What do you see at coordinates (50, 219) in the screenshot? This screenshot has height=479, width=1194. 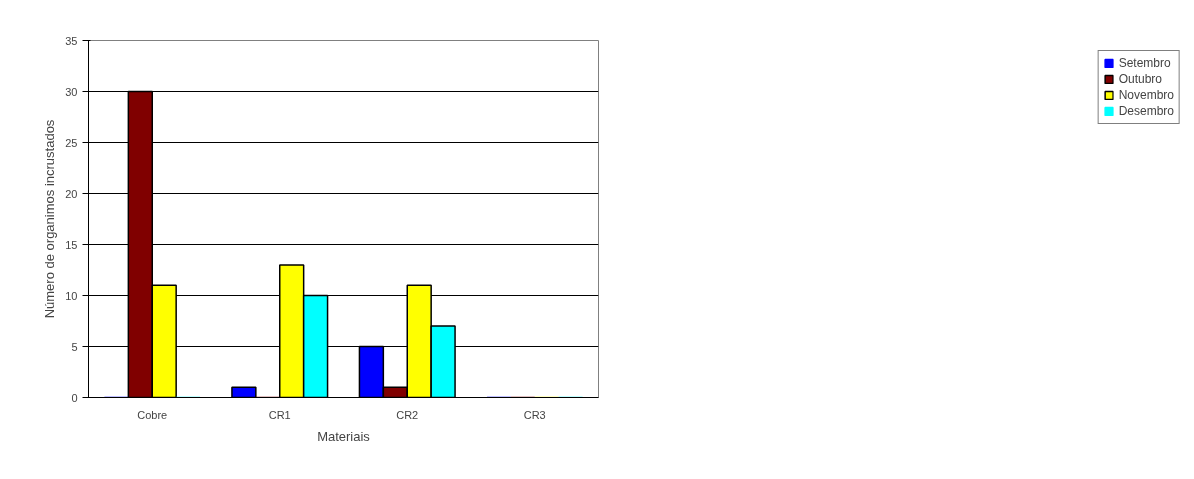 I see `y-axis-title: Número de organimos incrustados` at bounding box center [50, 219].